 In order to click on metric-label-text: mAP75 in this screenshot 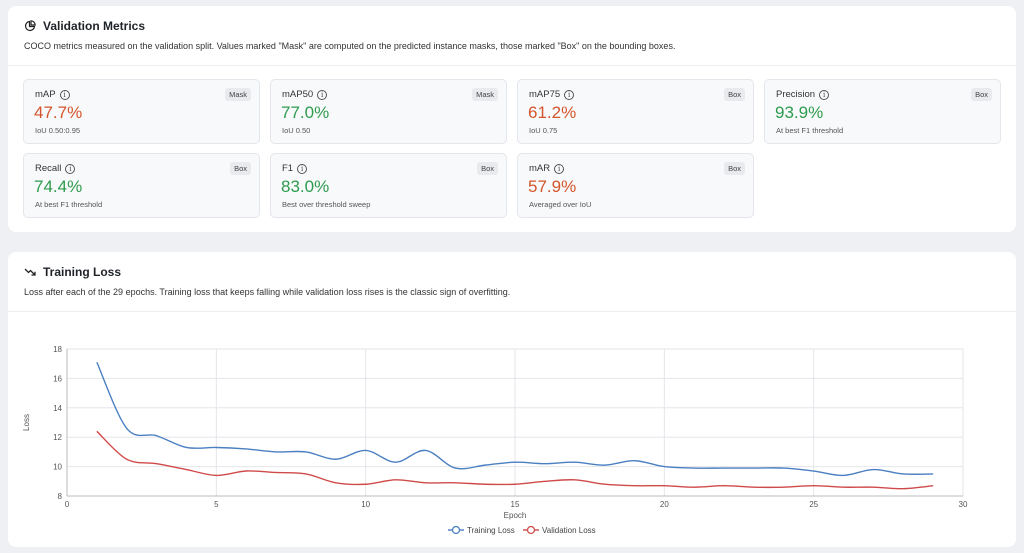, I will do `click(545, 94)`.